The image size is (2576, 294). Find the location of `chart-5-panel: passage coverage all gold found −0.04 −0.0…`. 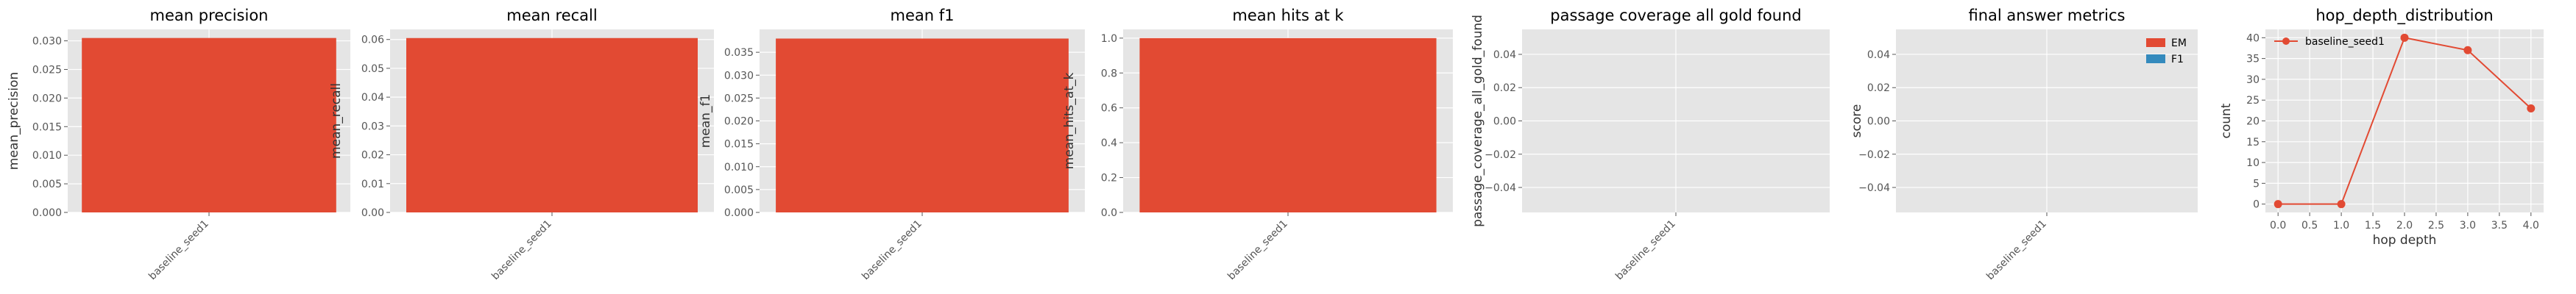

chart-5-panel: passage coverage all gold found −0.04 −0.0… is located at coordinates (1650, 144).